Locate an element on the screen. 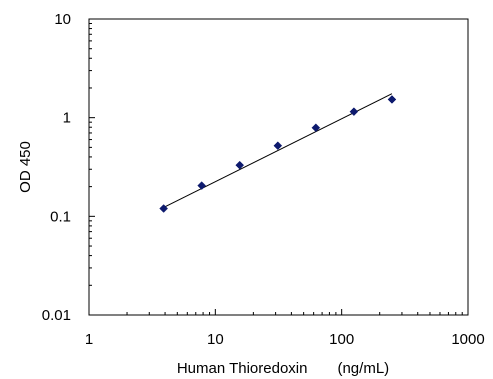  x-axis-title: Human Thioredoxin (ng/mL) is located at coordinates (283, 368).